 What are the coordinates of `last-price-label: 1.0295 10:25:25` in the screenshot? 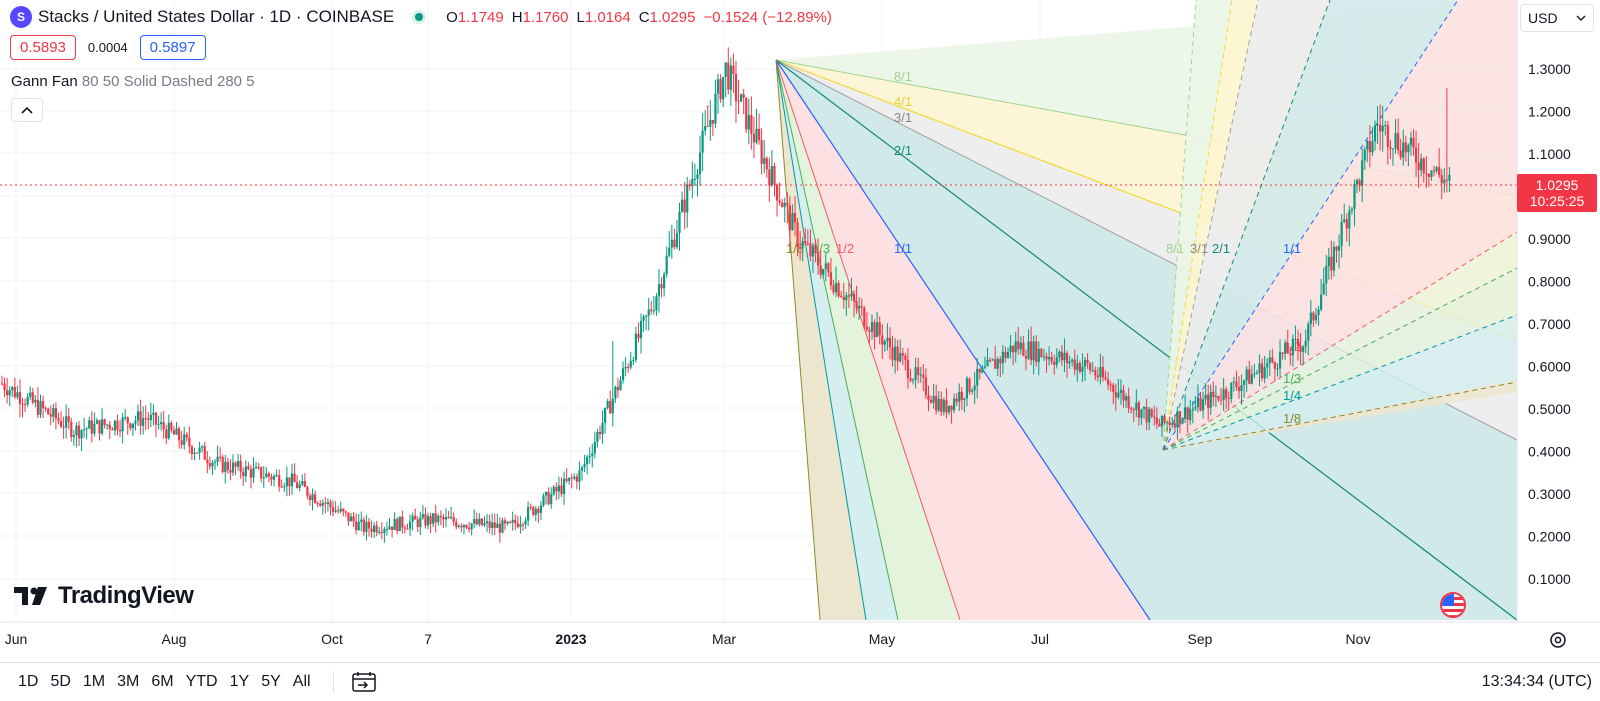 It's located at (1557, 193).